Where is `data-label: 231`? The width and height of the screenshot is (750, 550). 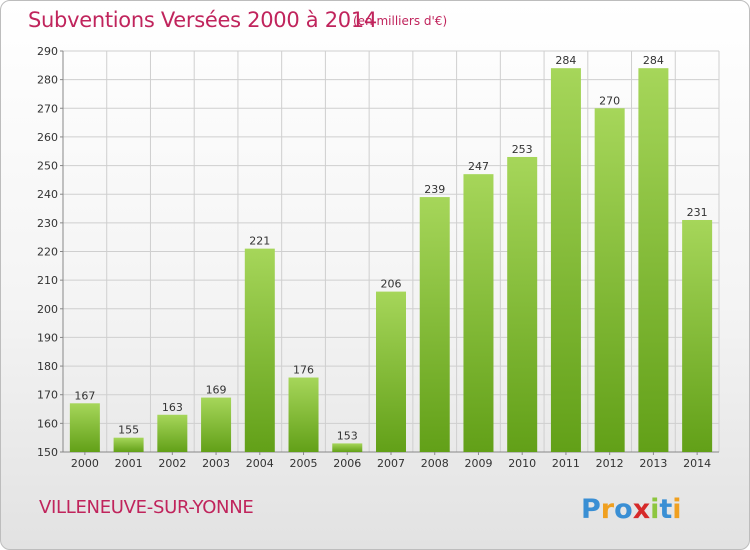
data-label: 231 is located at coordinates (697, 212).